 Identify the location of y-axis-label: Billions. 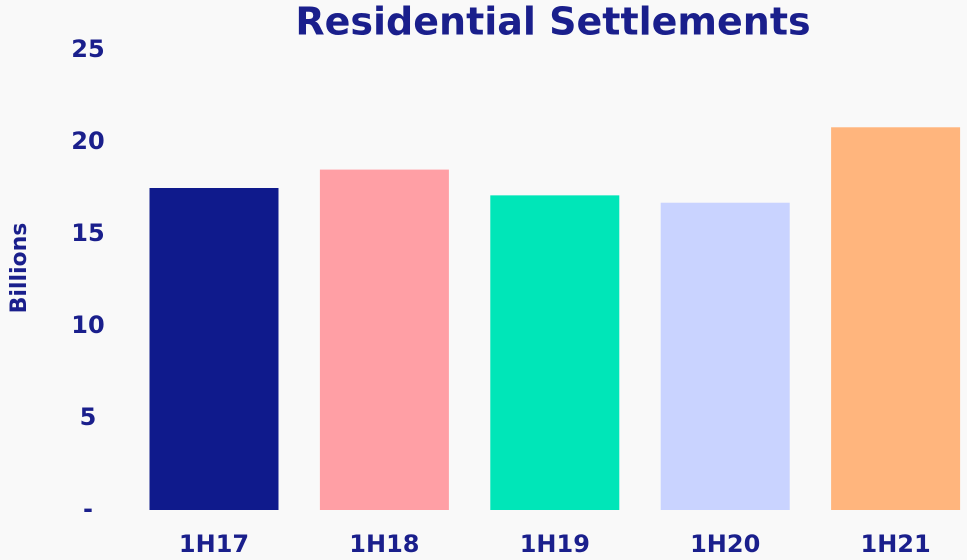
(19, 268).